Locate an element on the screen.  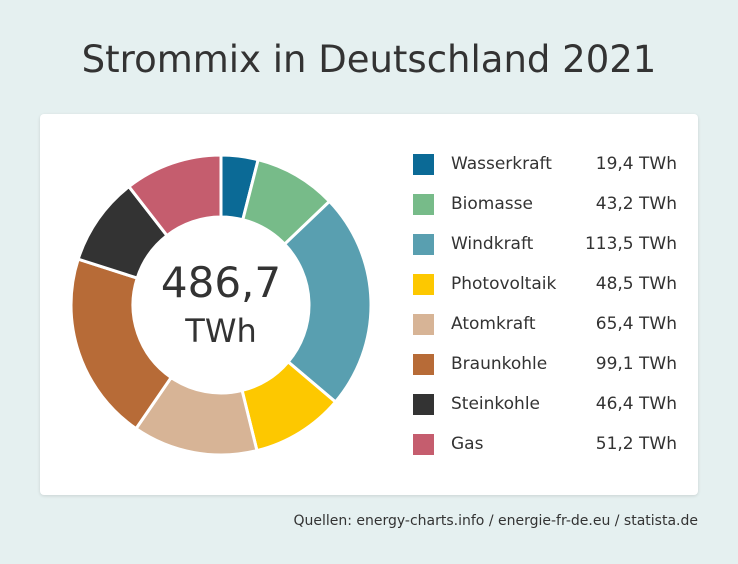
legend-item-braunkohle: Braunkohle 99,1 TWh is located at coordinates (545, 372).